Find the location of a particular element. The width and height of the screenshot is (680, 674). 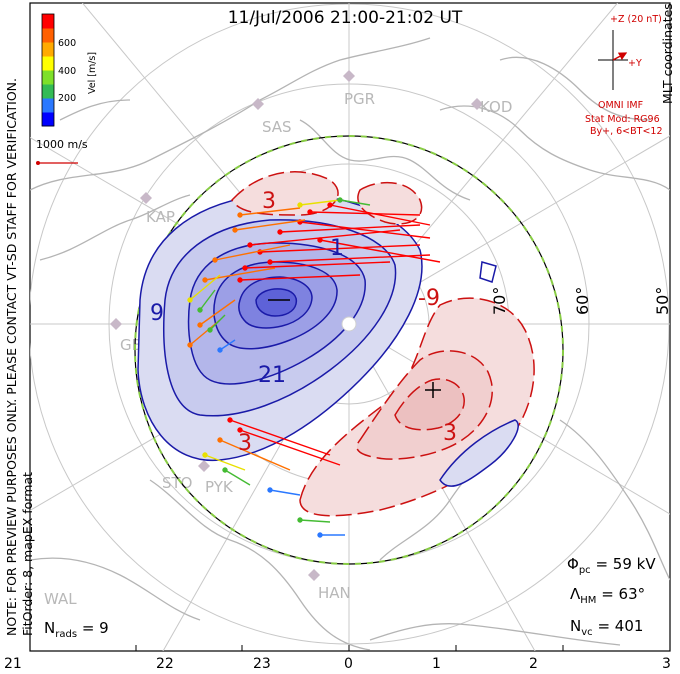

svg-text: PGR is located at coordinates (359, 99).